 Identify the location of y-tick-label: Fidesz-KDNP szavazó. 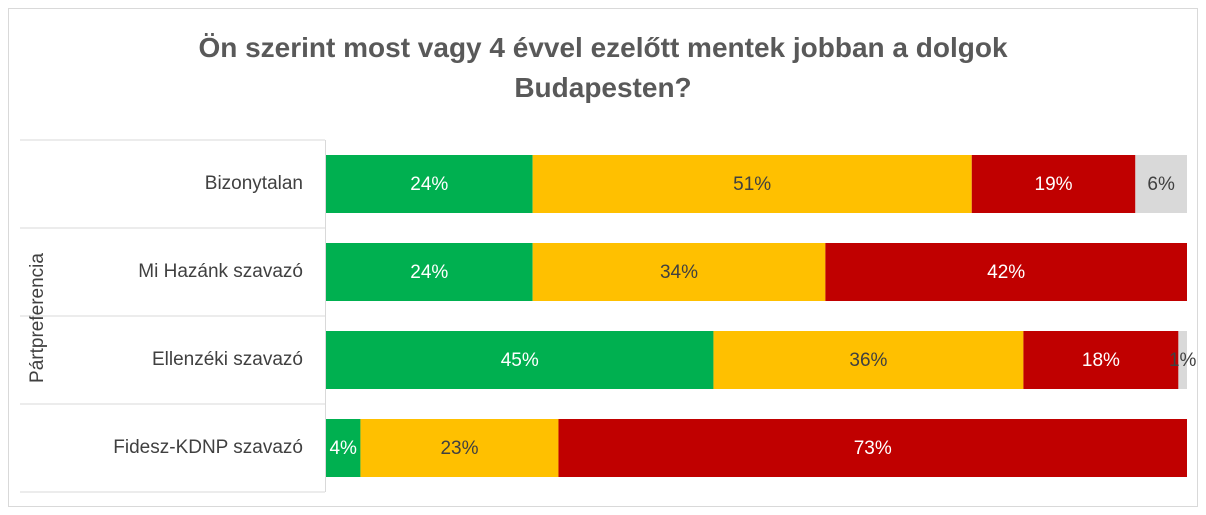
(208, 447).